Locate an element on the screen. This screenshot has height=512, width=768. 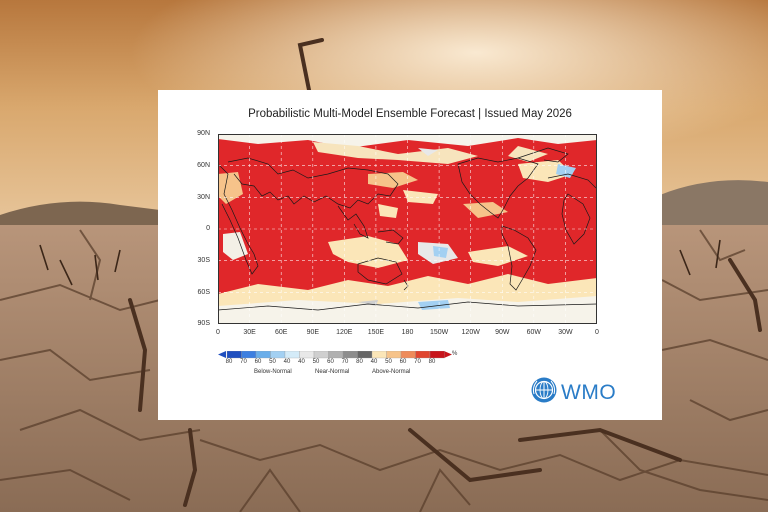
lon-label: 150E is located at coordinates (376, 332).